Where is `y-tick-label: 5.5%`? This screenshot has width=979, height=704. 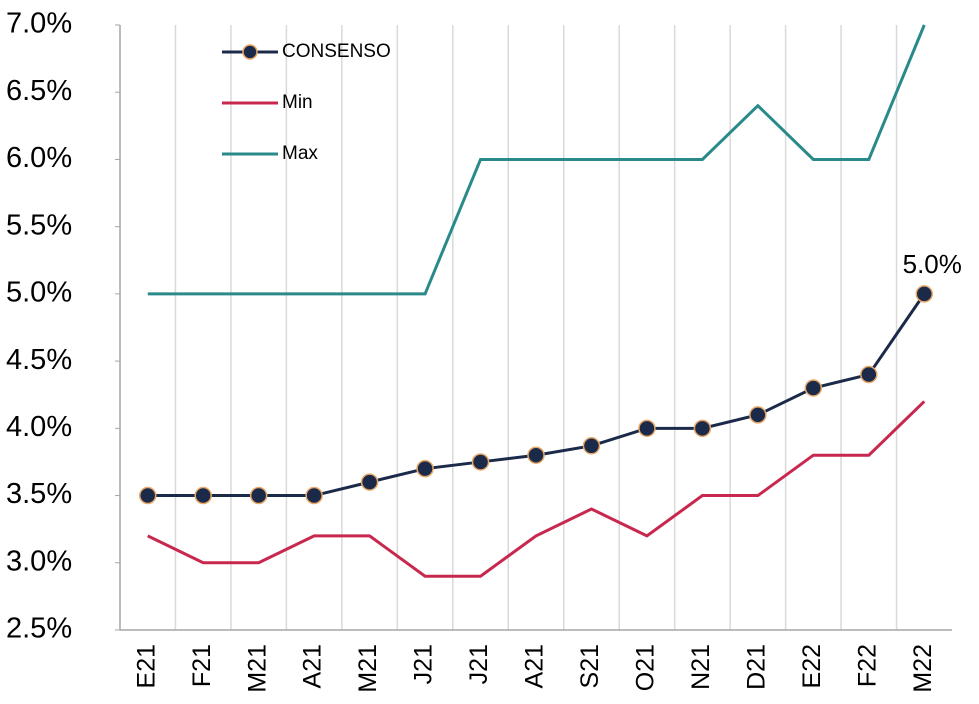 y-tick-label: 5.5% is located at coordinates (39, 225).